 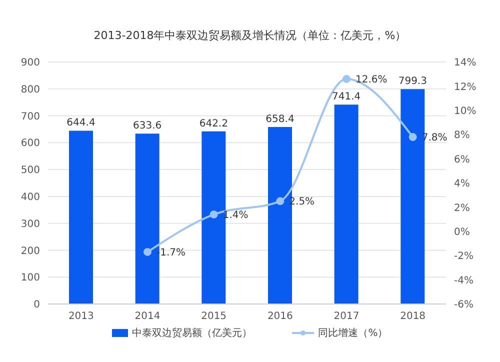 I want to click on legend-label: 同比增速（%）, so click(x=353, y=333).